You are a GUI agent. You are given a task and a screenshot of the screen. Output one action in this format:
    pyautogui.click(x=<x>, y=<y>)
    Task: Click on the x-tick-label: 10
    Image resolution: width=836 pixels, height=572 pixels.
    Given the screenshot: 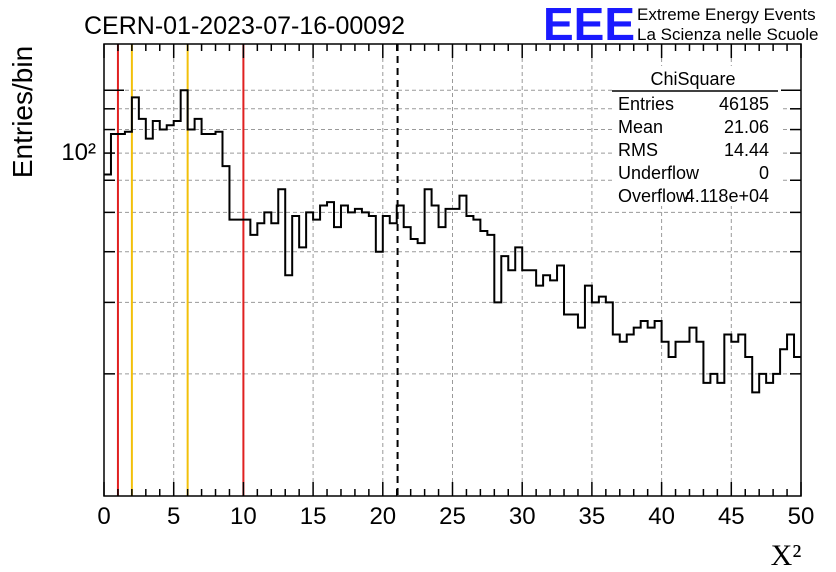 What is the action you would take?
    pyautogui.click(x=243, y=516)
    